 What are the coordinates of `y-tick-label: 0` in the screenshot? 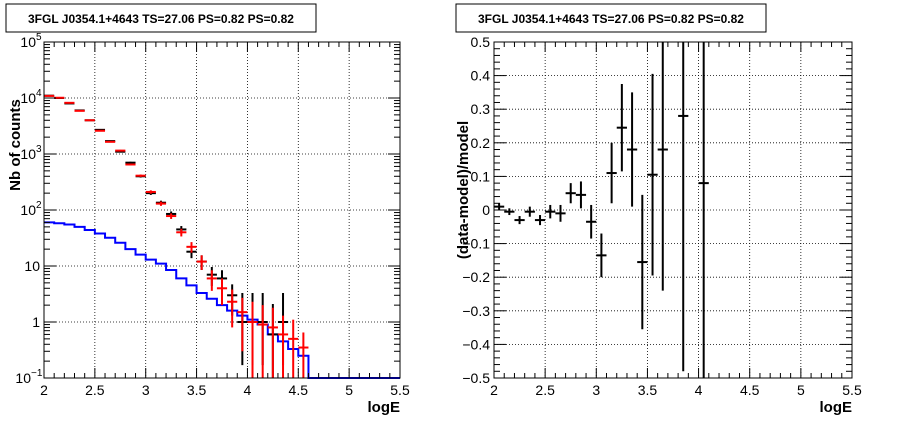 It's located at (486, 210).